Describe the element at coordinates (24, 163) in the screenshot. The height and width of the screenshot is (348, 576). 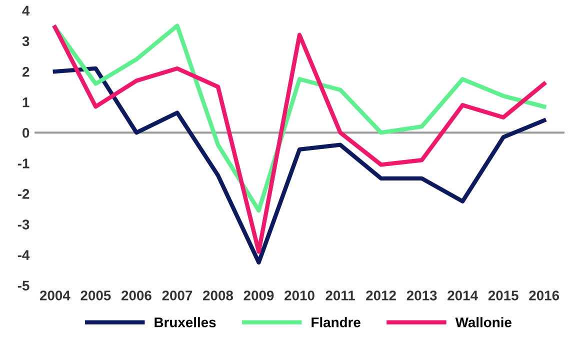
I see `y-tick-label: -1` at that location.